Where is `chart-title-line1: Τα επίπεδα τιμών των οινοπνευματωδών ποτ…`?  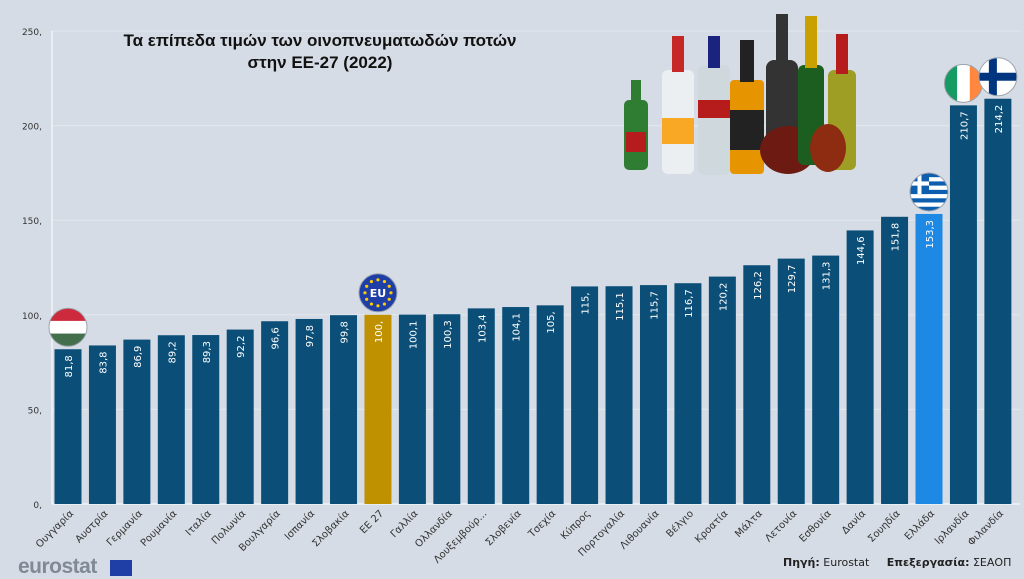
chart-title-line1: Τα επίπεδα τιμών των οινοπνευματωδών ποτ… is located at coordinates (320, 40).